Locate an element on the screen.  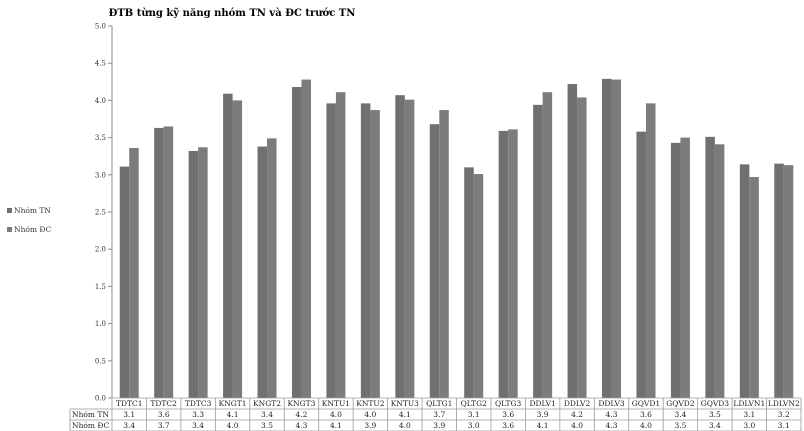
x-tick-label: TDTC2 is located at coordinates (163, 403).